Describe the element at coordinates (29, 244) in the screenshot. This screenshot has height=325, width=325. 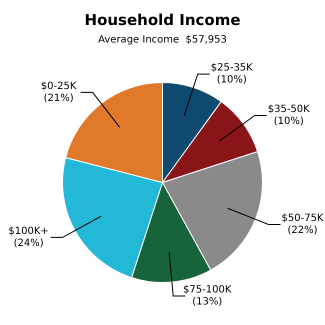
I see `data-label: (24%)` at that location.